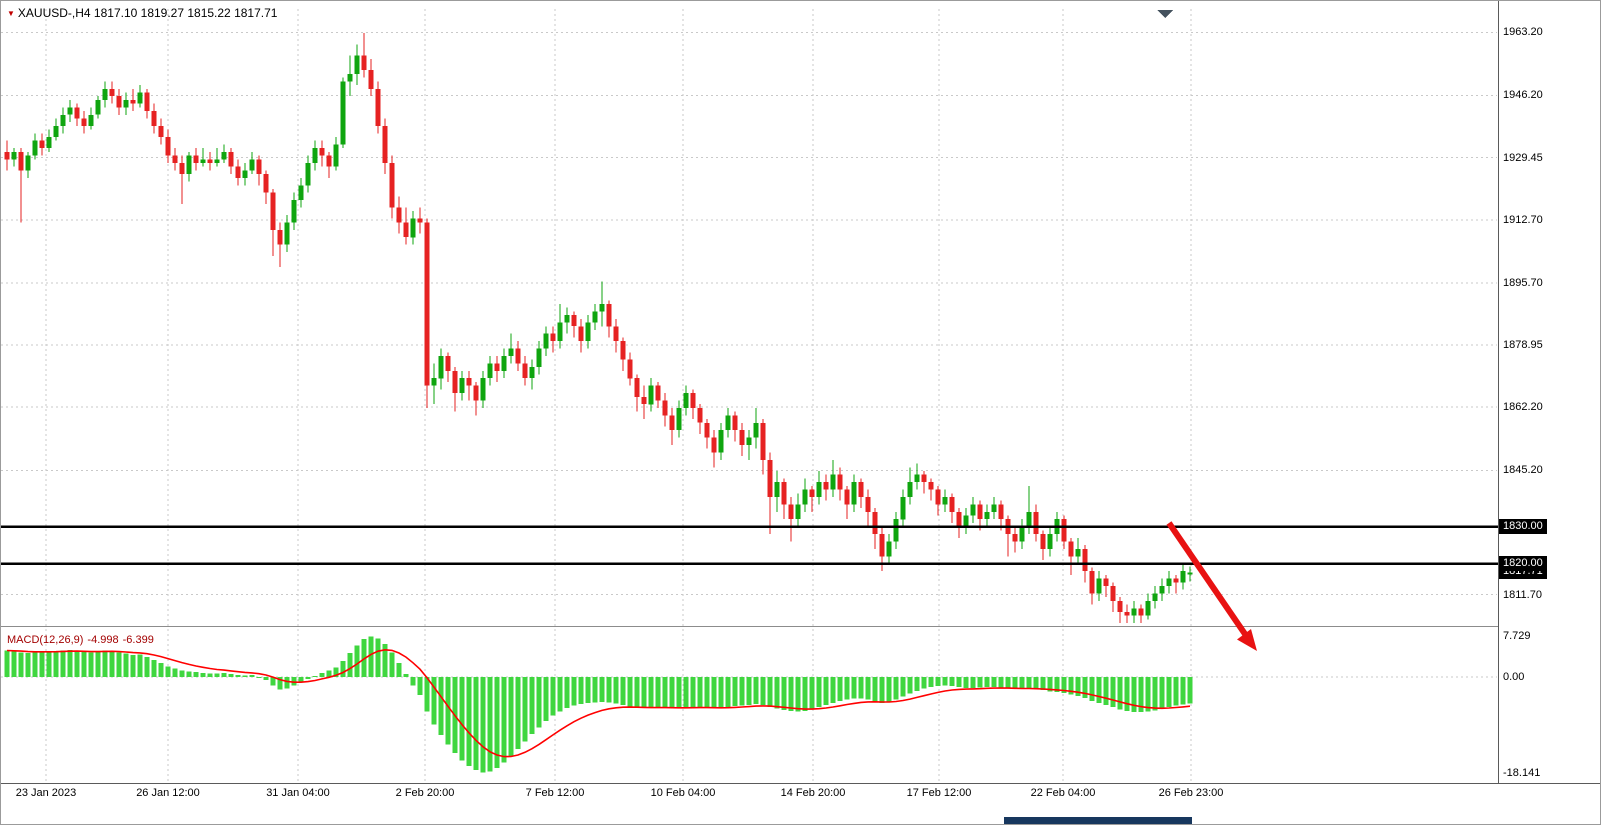  I want to click on price-axis-label: 1845.20, so click(1523, 470).